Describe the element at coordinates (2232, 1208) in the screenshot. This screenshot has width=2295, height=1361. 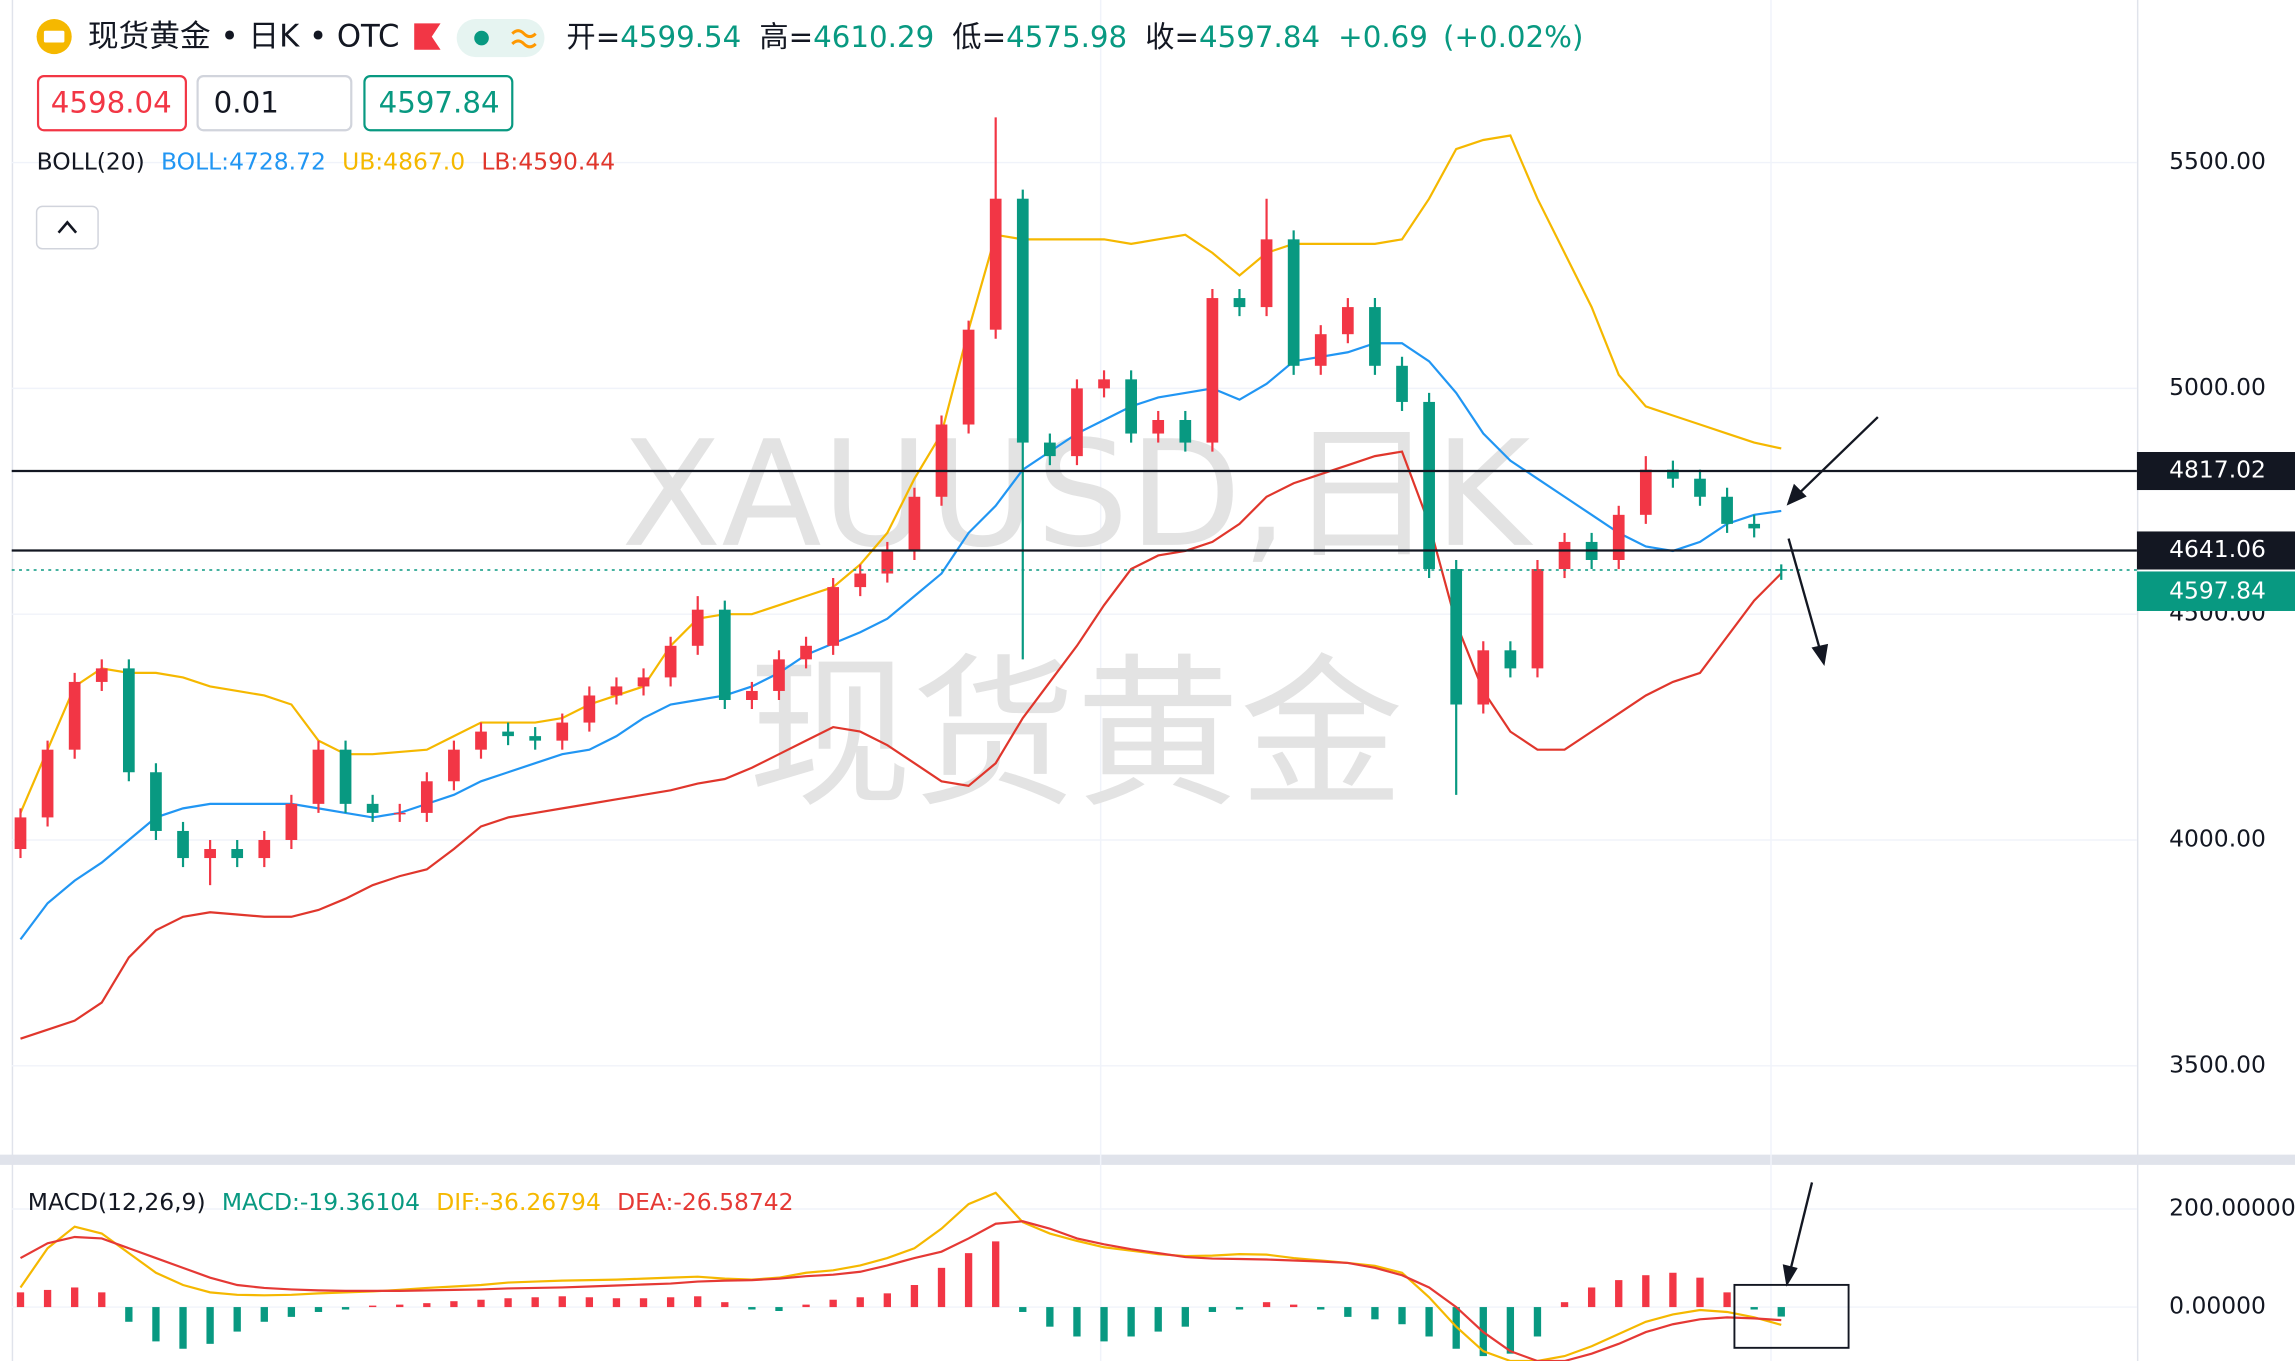
I see `y-tick-label: 200.00000` at that location.